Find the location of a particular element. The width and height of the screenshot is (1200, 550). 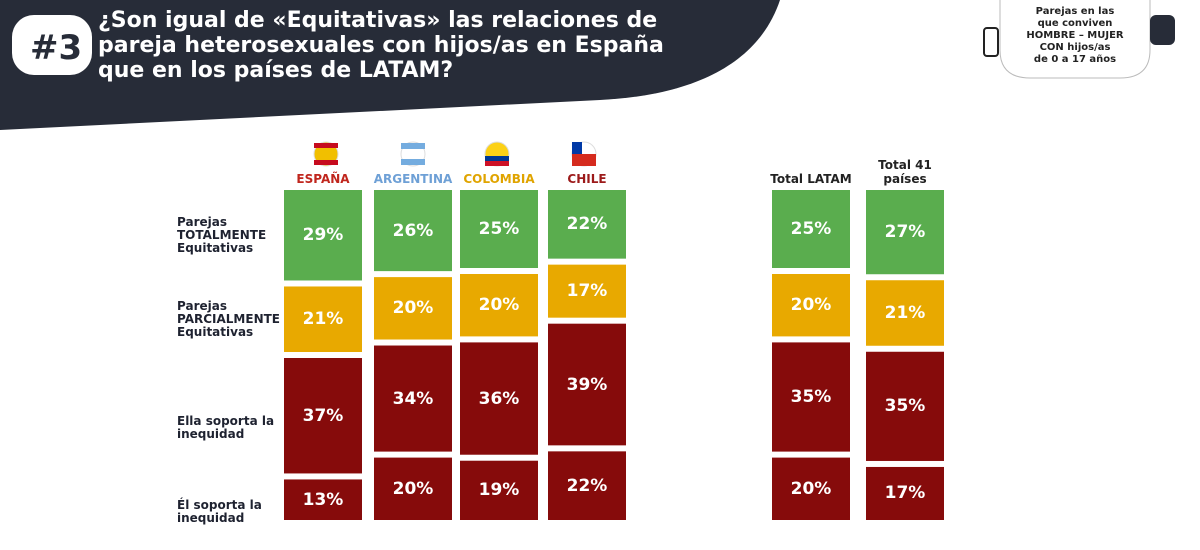

value-label: 13% is located at coordinates (323, 499).